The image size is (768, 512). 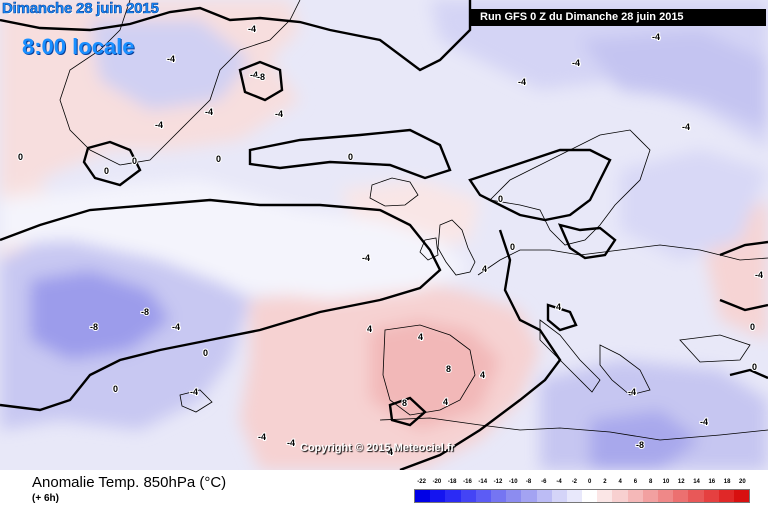 I want to click on forecast-date: Dimanche 28 juin 2015, so click(x=81, y=8).